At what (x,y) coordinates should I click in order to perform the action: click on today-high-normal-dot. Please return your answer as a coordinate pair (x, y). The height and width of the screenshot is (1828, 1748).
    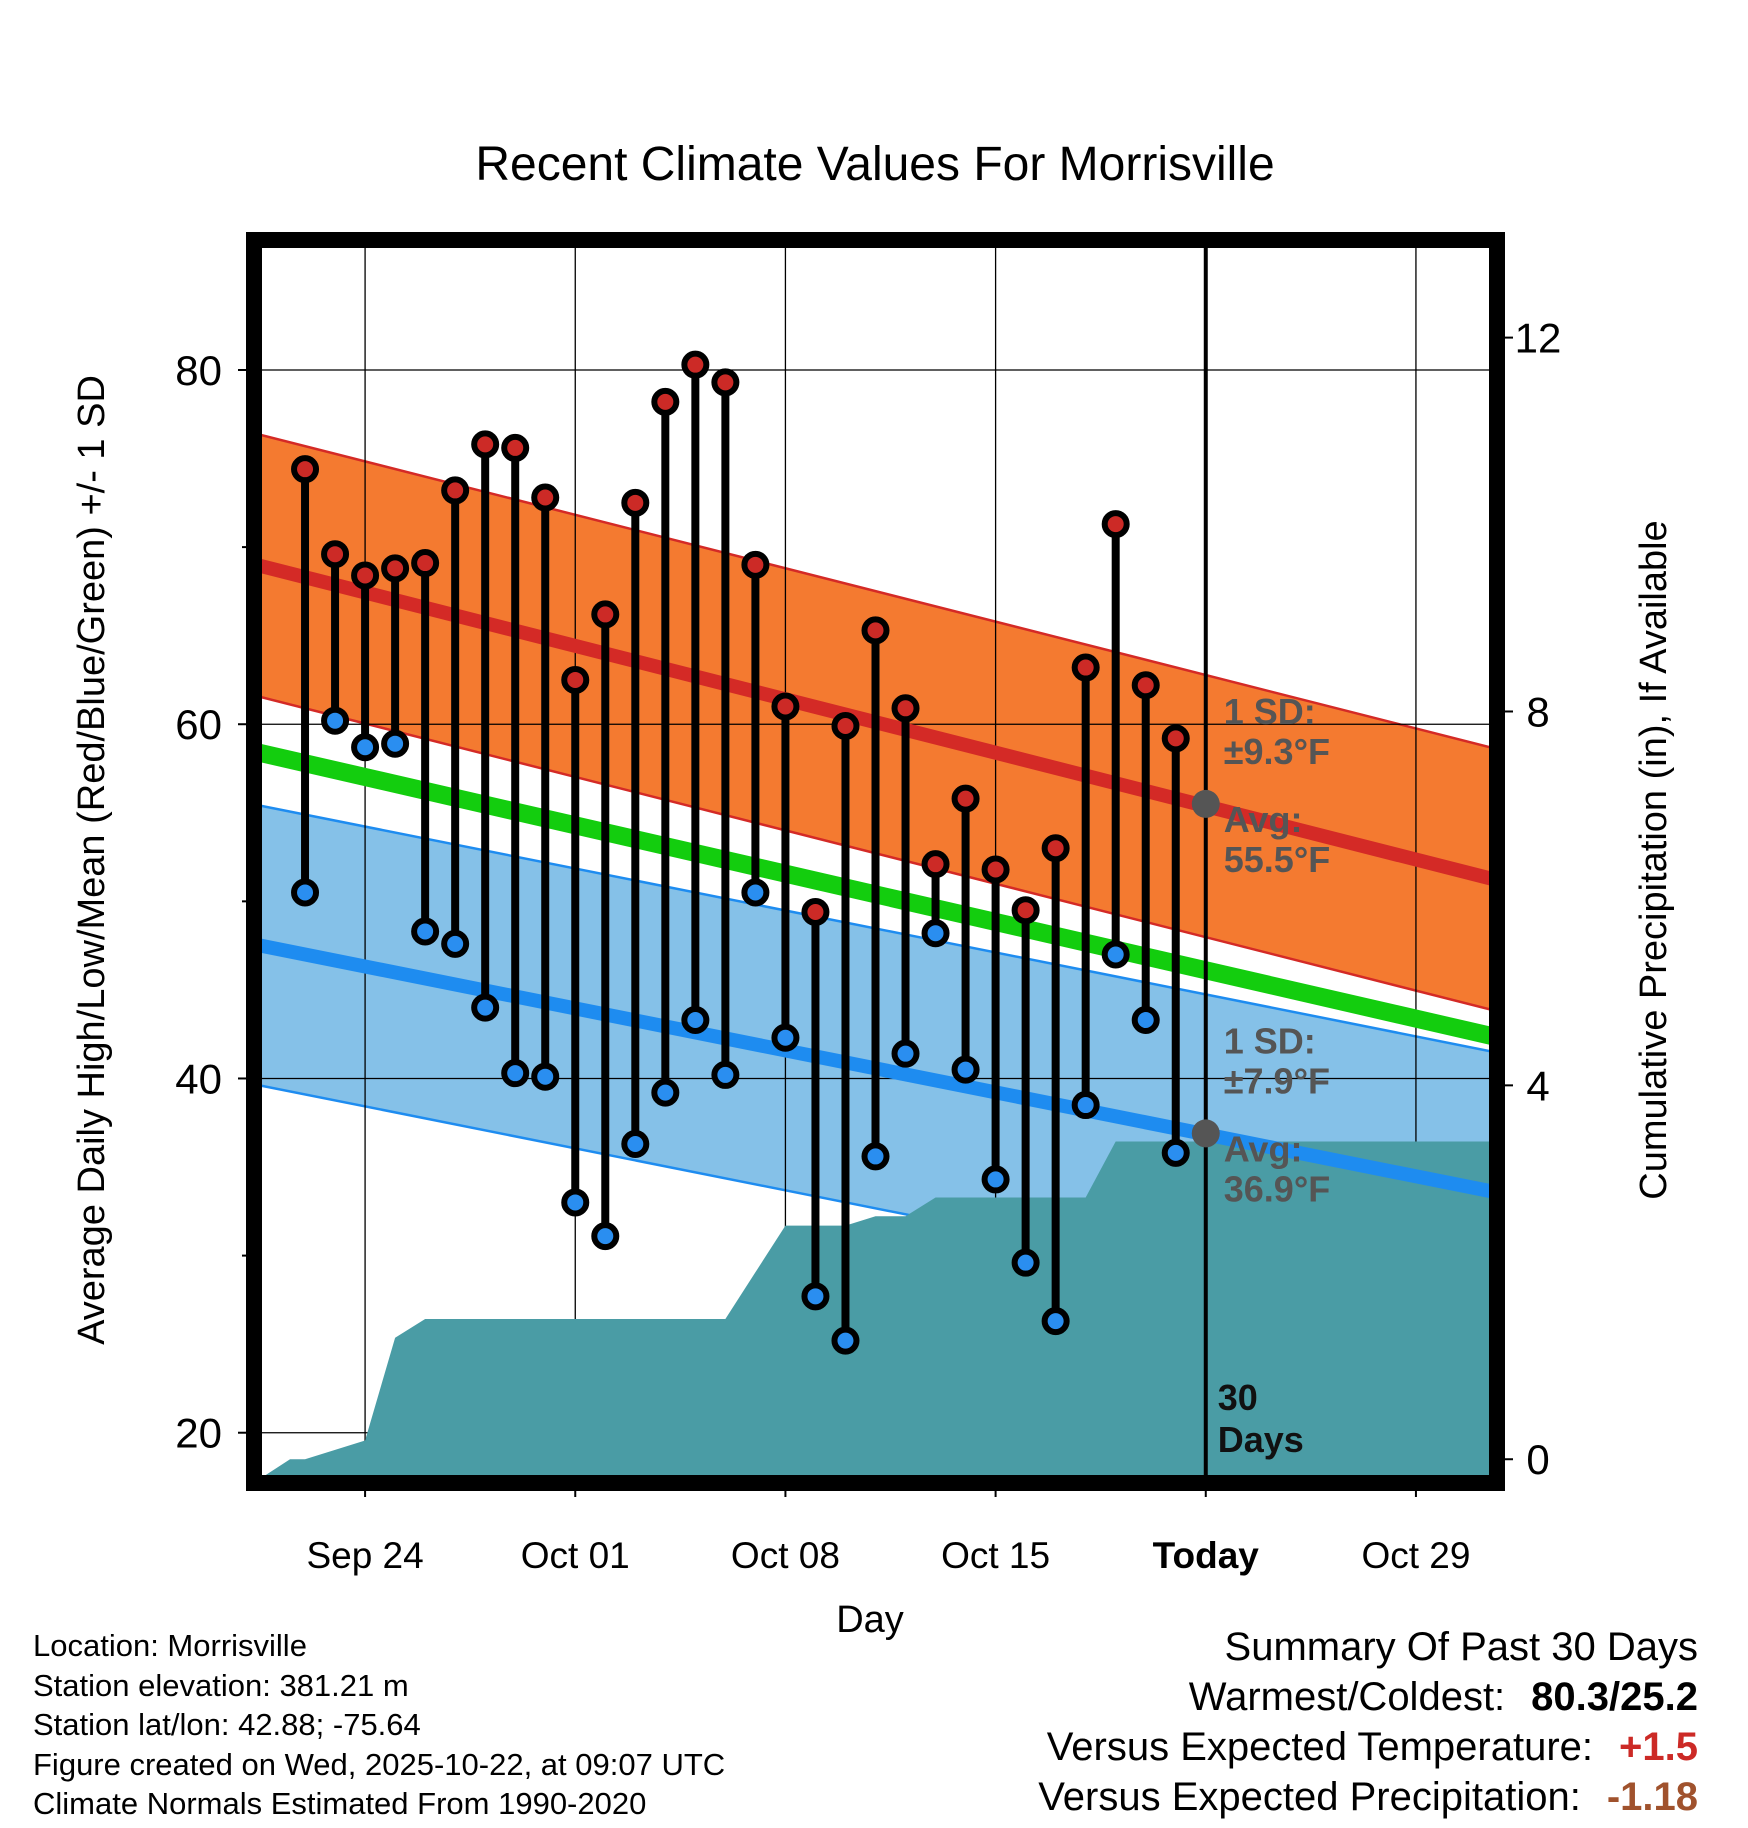
    Looking at the image, I should click on (1205, 803).